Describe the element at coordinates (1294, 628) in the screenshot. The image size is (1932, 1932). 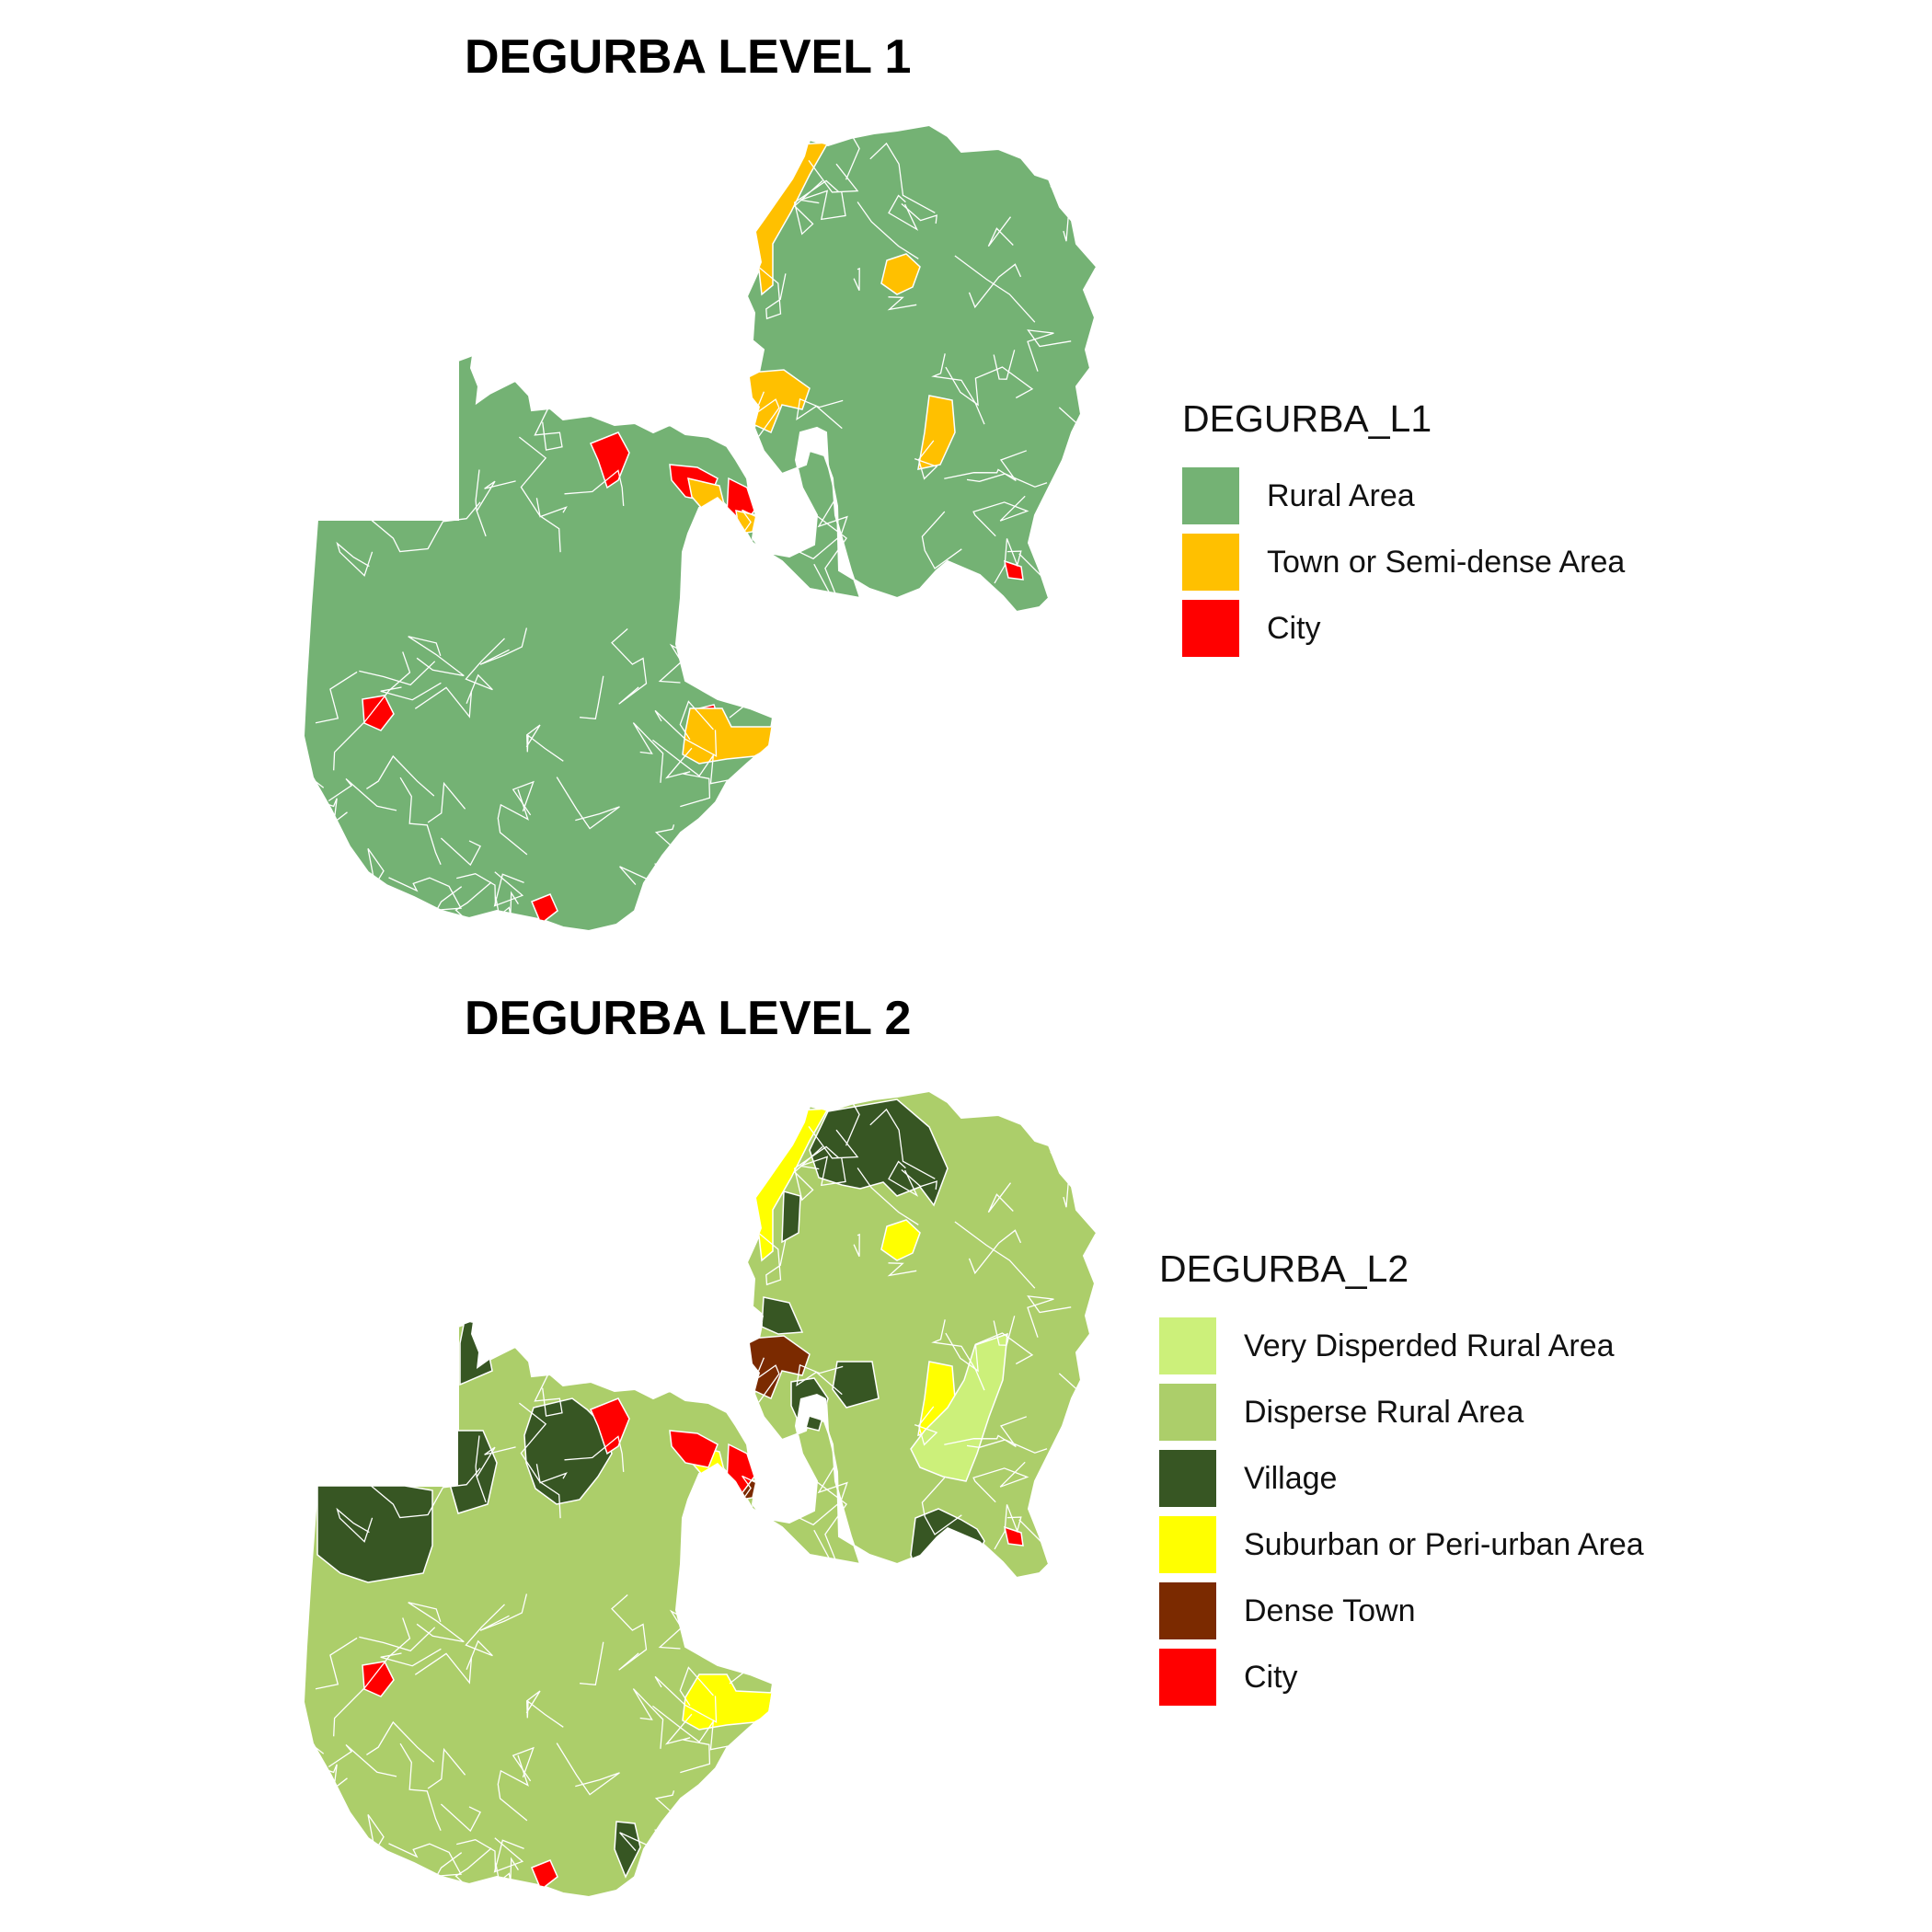
I see `legend-label: City` at that location.